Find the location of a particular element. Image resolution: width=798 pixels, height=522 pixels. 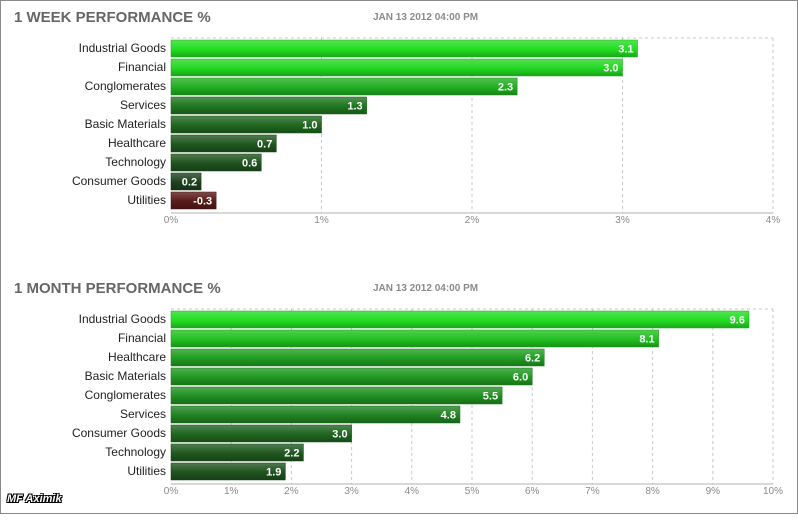

bar-row: Utilities 1.9 is located at coordinates (206, 471).